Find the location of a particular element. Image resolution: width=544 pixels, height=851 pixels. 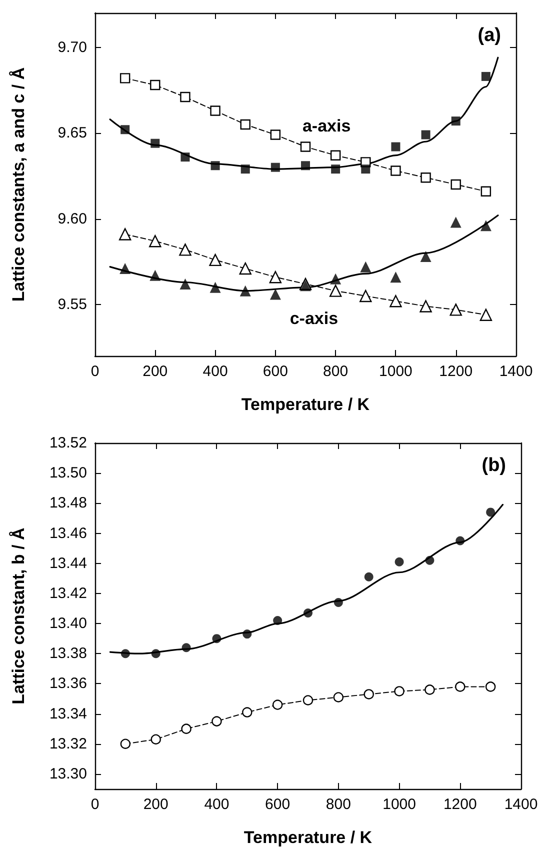

y-tick-label: 9.55 is located at coordinates (72, 305).